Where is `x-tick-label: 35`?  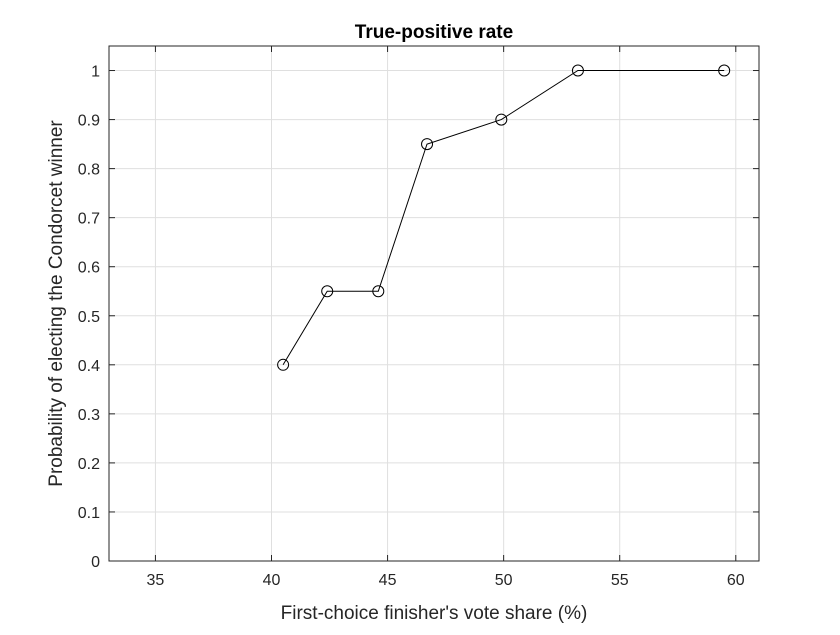 x-tick-label: 35 is located at coordinates (156, 580).